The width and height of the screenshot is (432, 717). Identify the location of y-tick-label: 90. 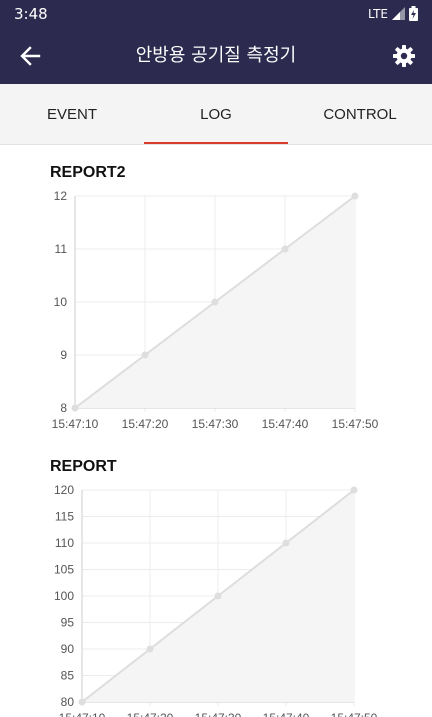
(68, 649).